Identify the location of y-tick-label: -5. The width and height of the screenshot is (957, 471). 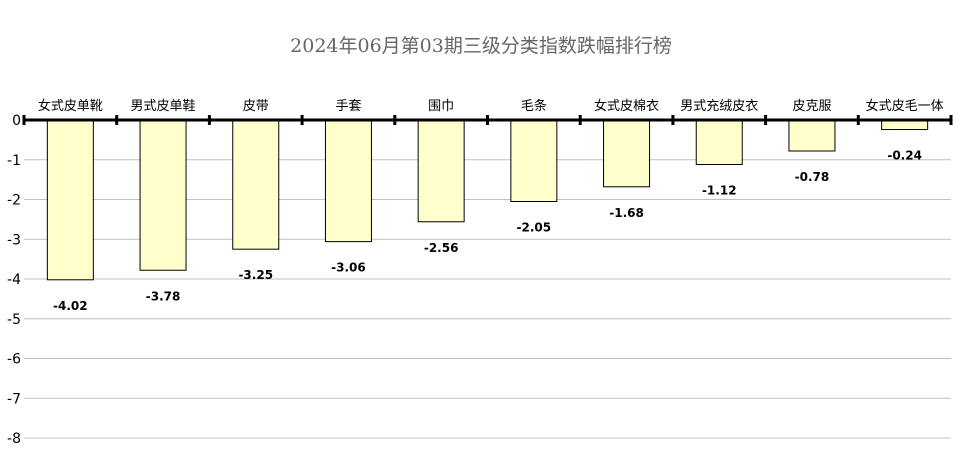
(14, 320).